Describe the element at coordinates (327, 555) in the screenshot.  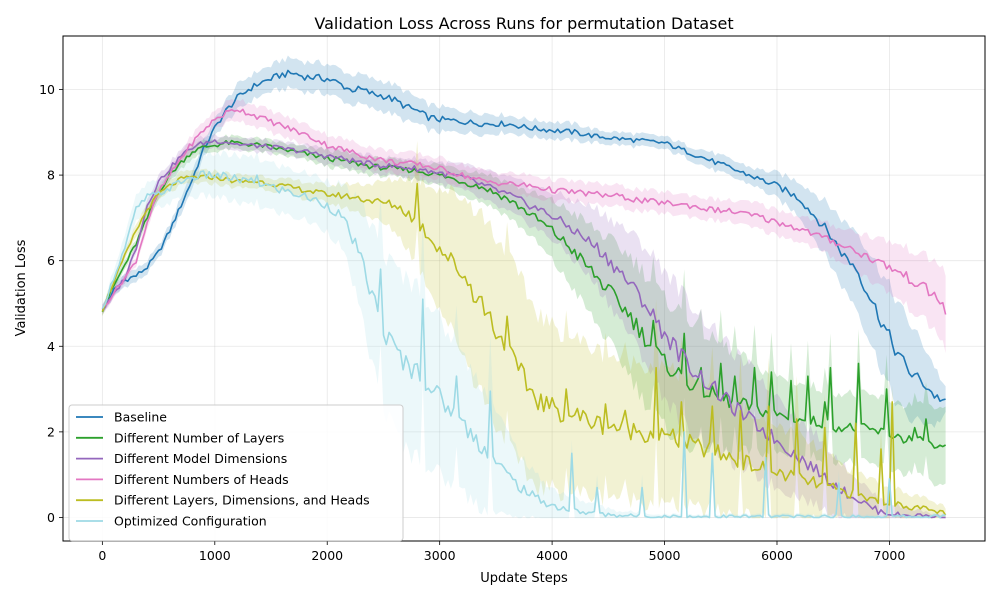
I see `x-tick-label: 2000` at that location.